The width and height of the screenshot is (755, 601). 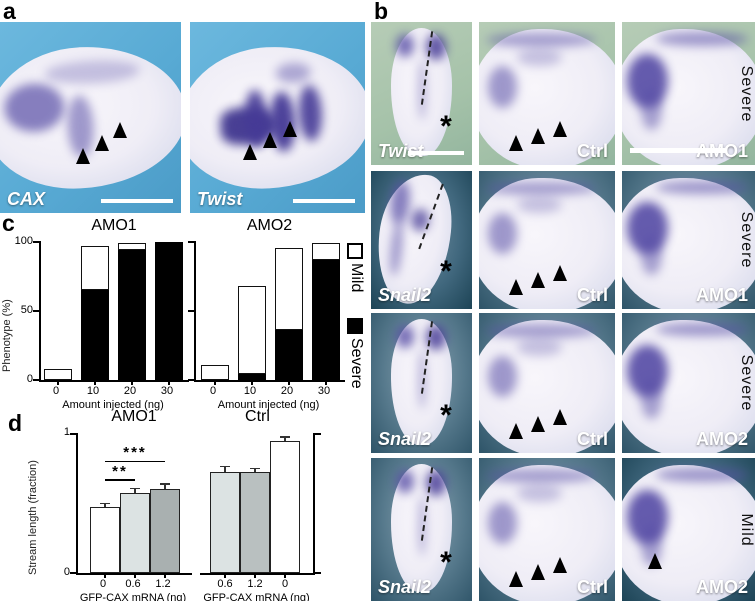 What do you see at coordinates (113, 405) in the screenshot?
I see `x-axis-title: Amount injected (ng)` at bounding box center [113, 405].